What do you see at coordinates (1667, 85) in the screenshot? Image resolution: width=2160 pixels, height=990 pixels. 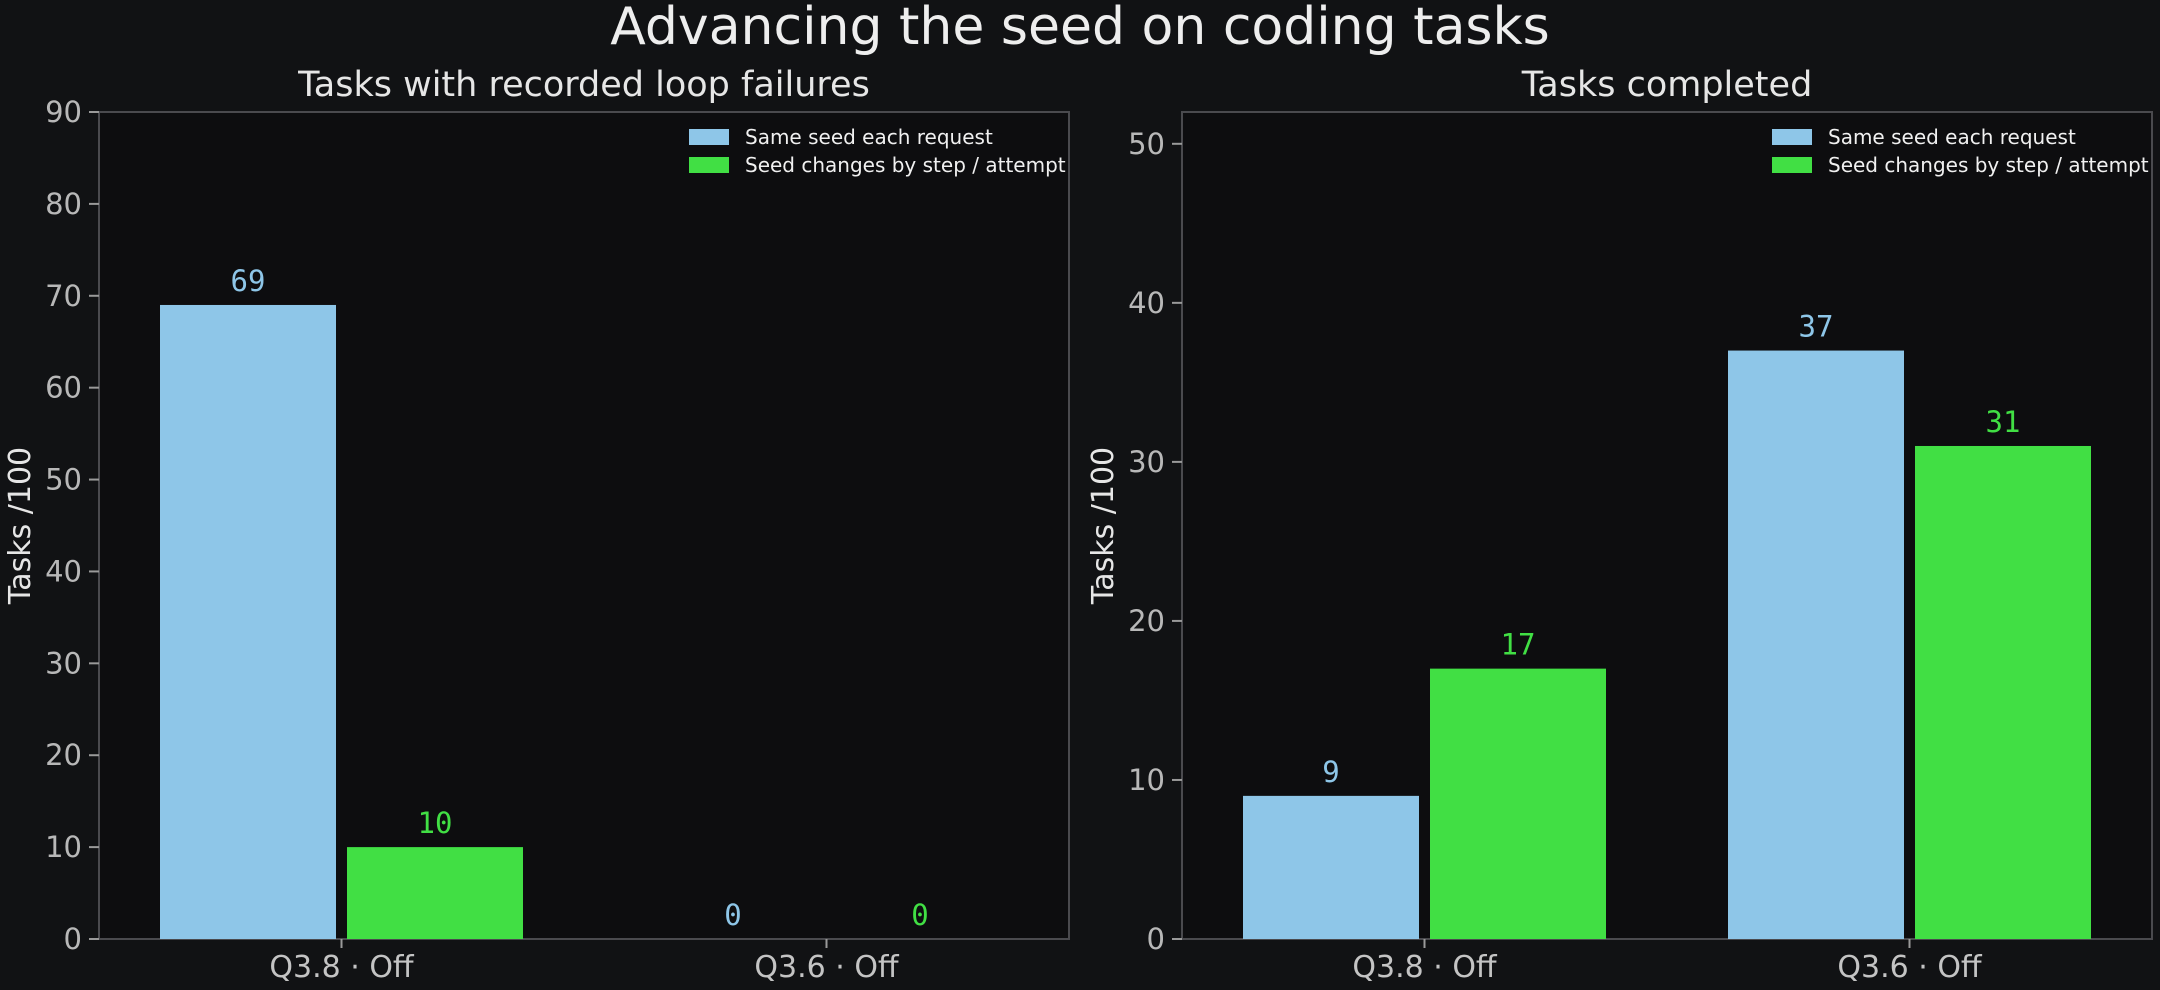 I see `chart-title: Tasks completed` at bounding box center [1667, 85].